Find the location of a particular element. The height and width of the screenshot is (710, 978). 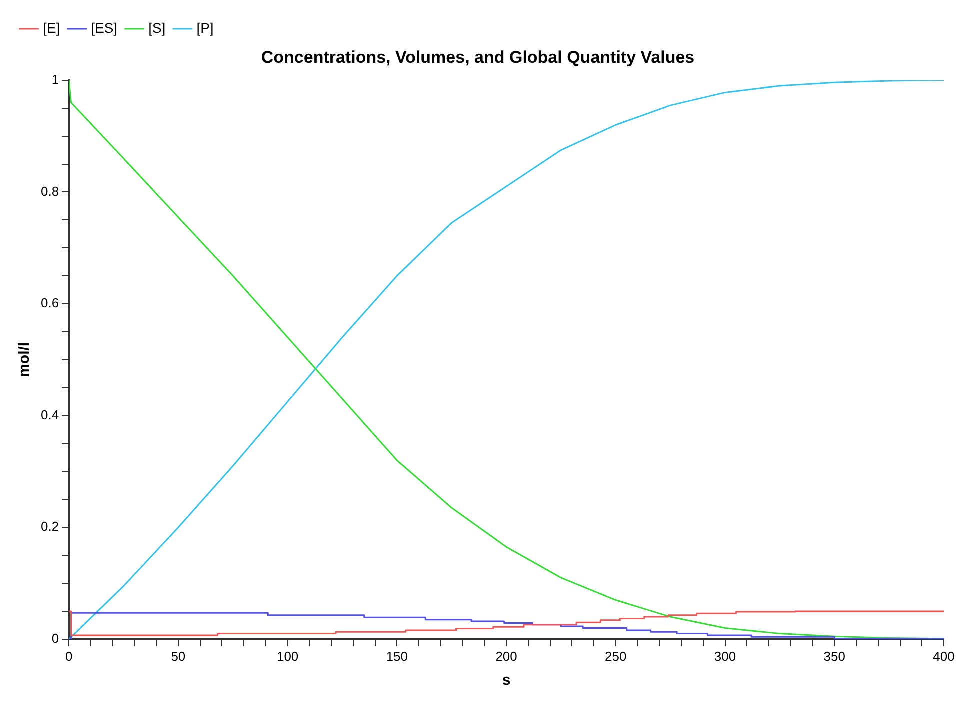

x-tick-label: 0 is located at coordinates (69, 656).